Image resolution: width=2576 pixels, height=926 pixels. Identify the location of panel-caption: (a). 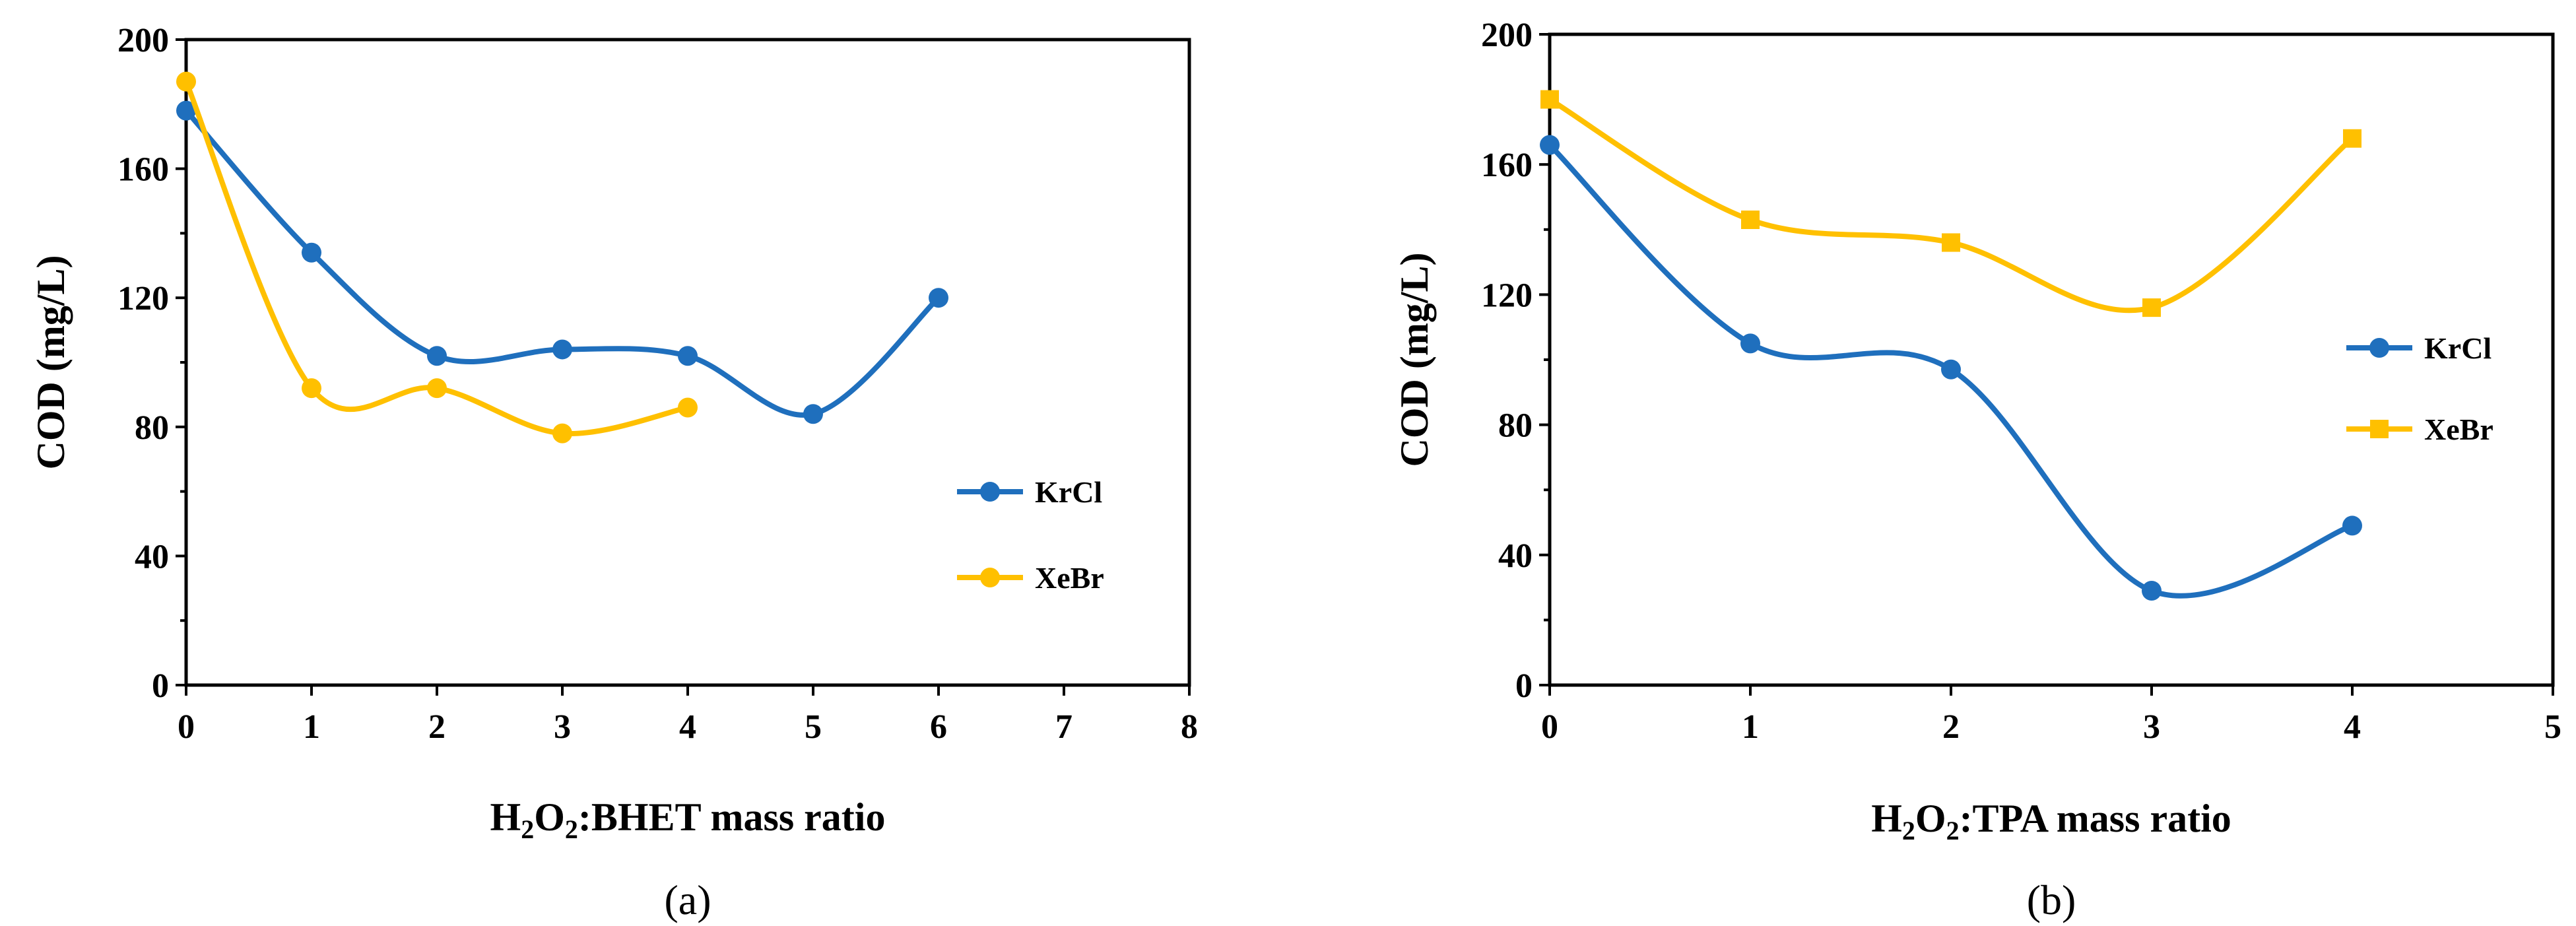
(687, 900).